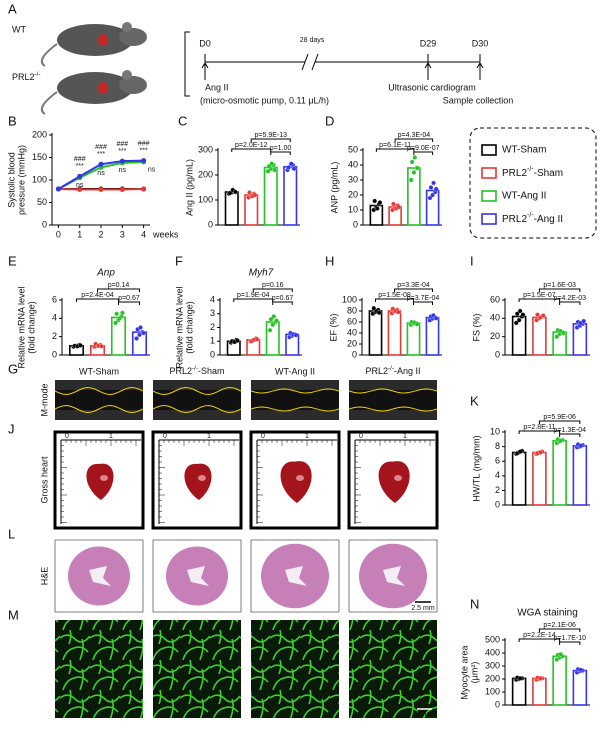 The image size is (600, 729). What do you see at coordinates (393, 370) in the screenshot?
I see `column-header: PRL2-/--Ang II` at bounding box center [393, 370].